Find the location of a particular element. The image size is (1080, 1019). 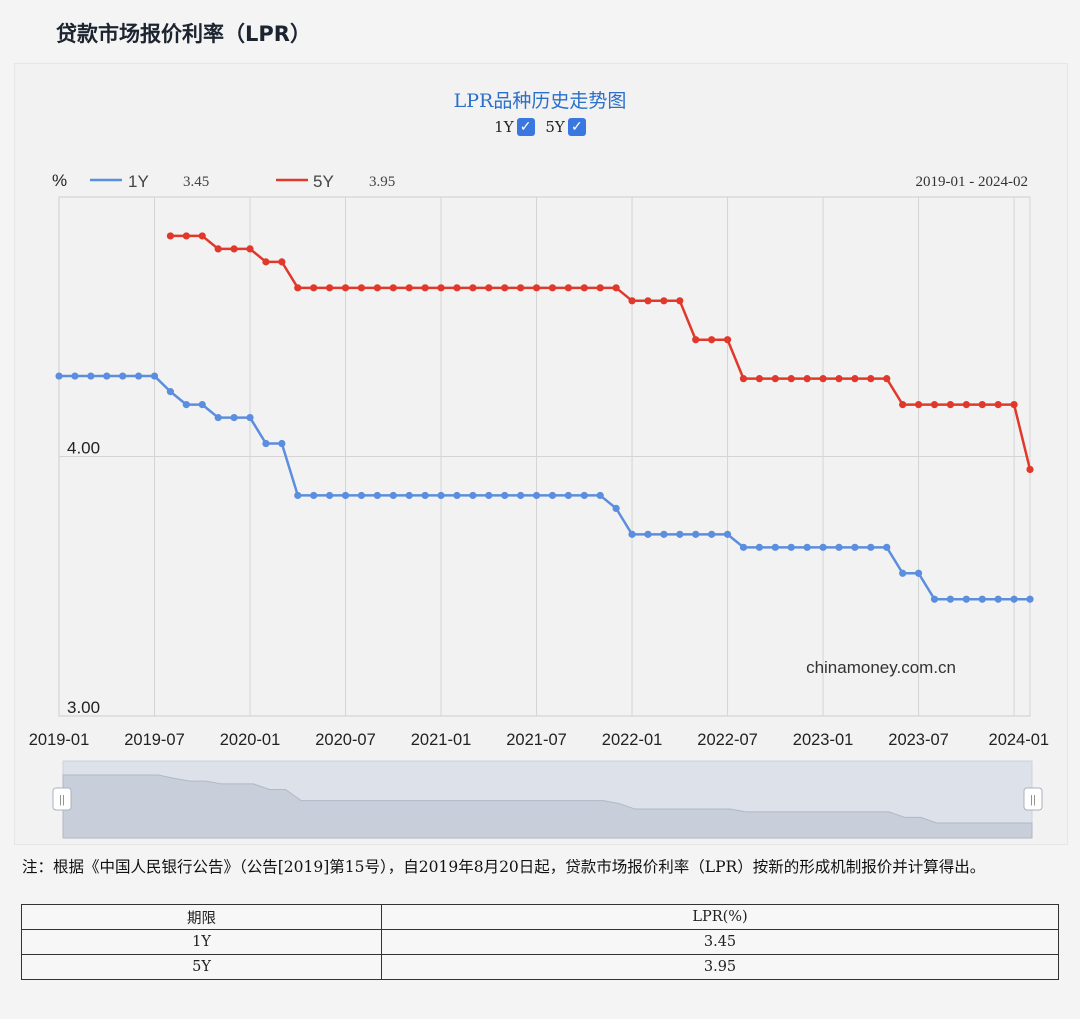

table-cell-rate: 3.45 is located at coordinates (720, 942).